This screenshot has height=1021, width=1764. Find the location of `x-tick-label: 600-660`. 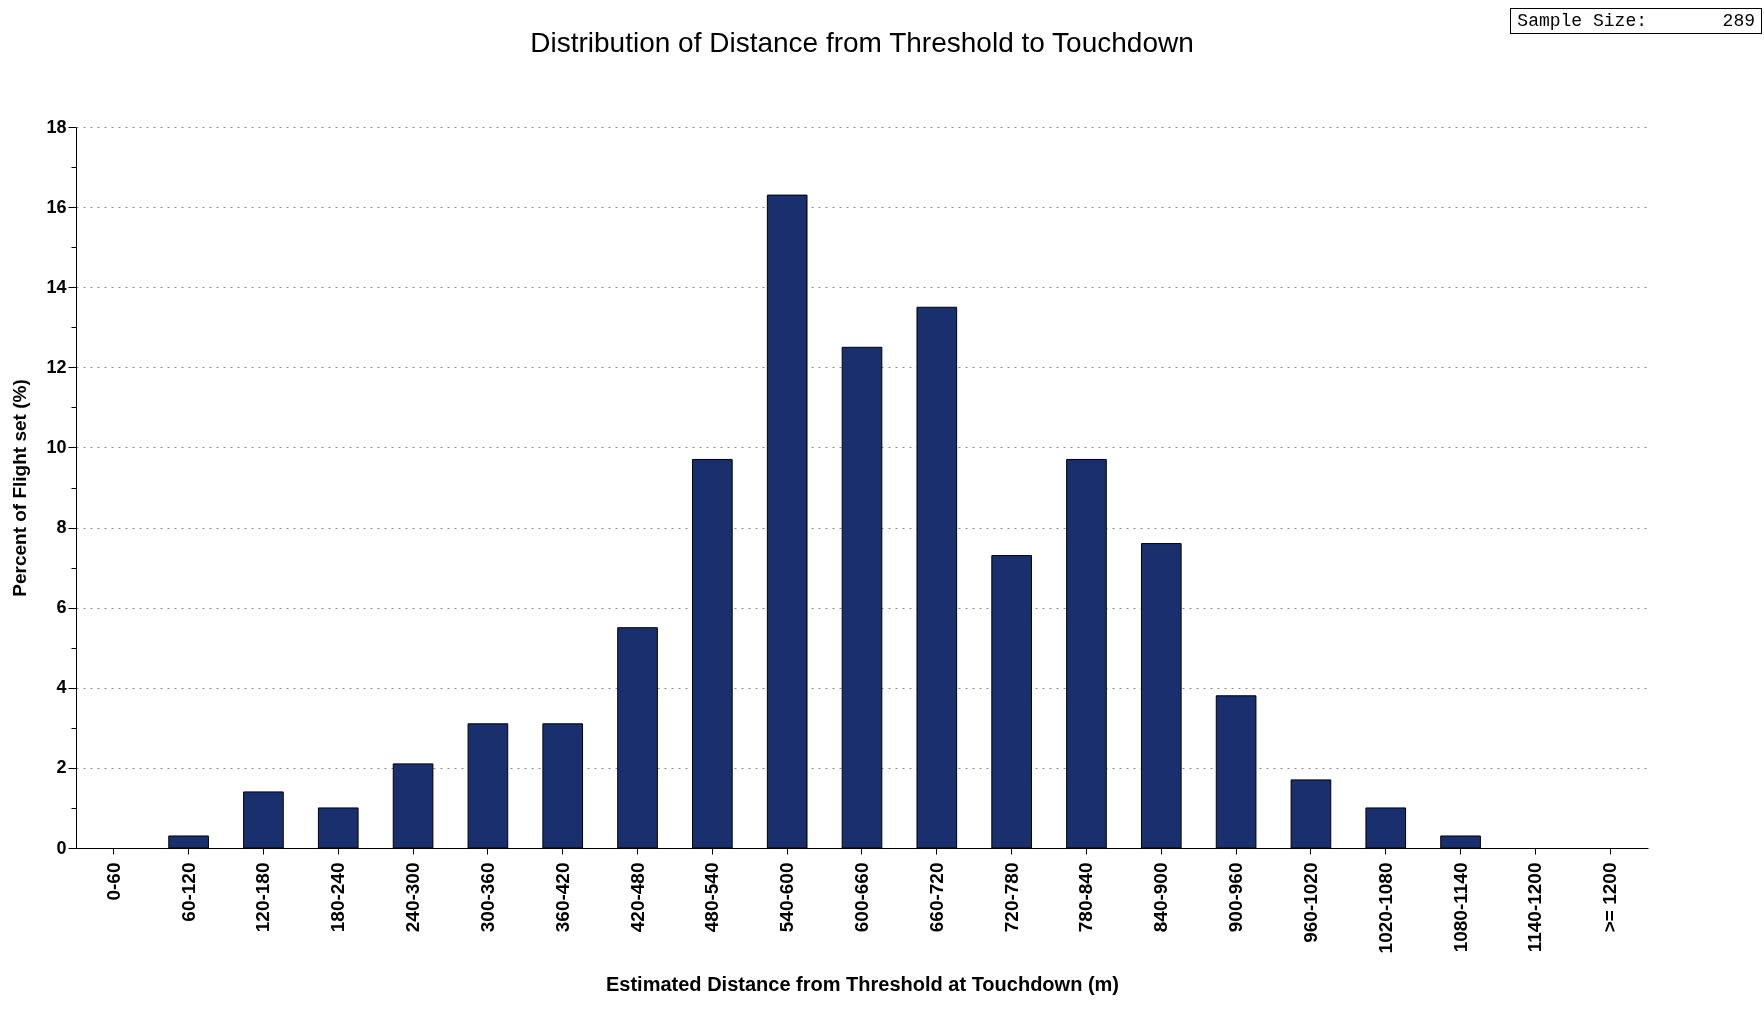

x-tick-label: 600-660 is located at coordinates (861, 897).